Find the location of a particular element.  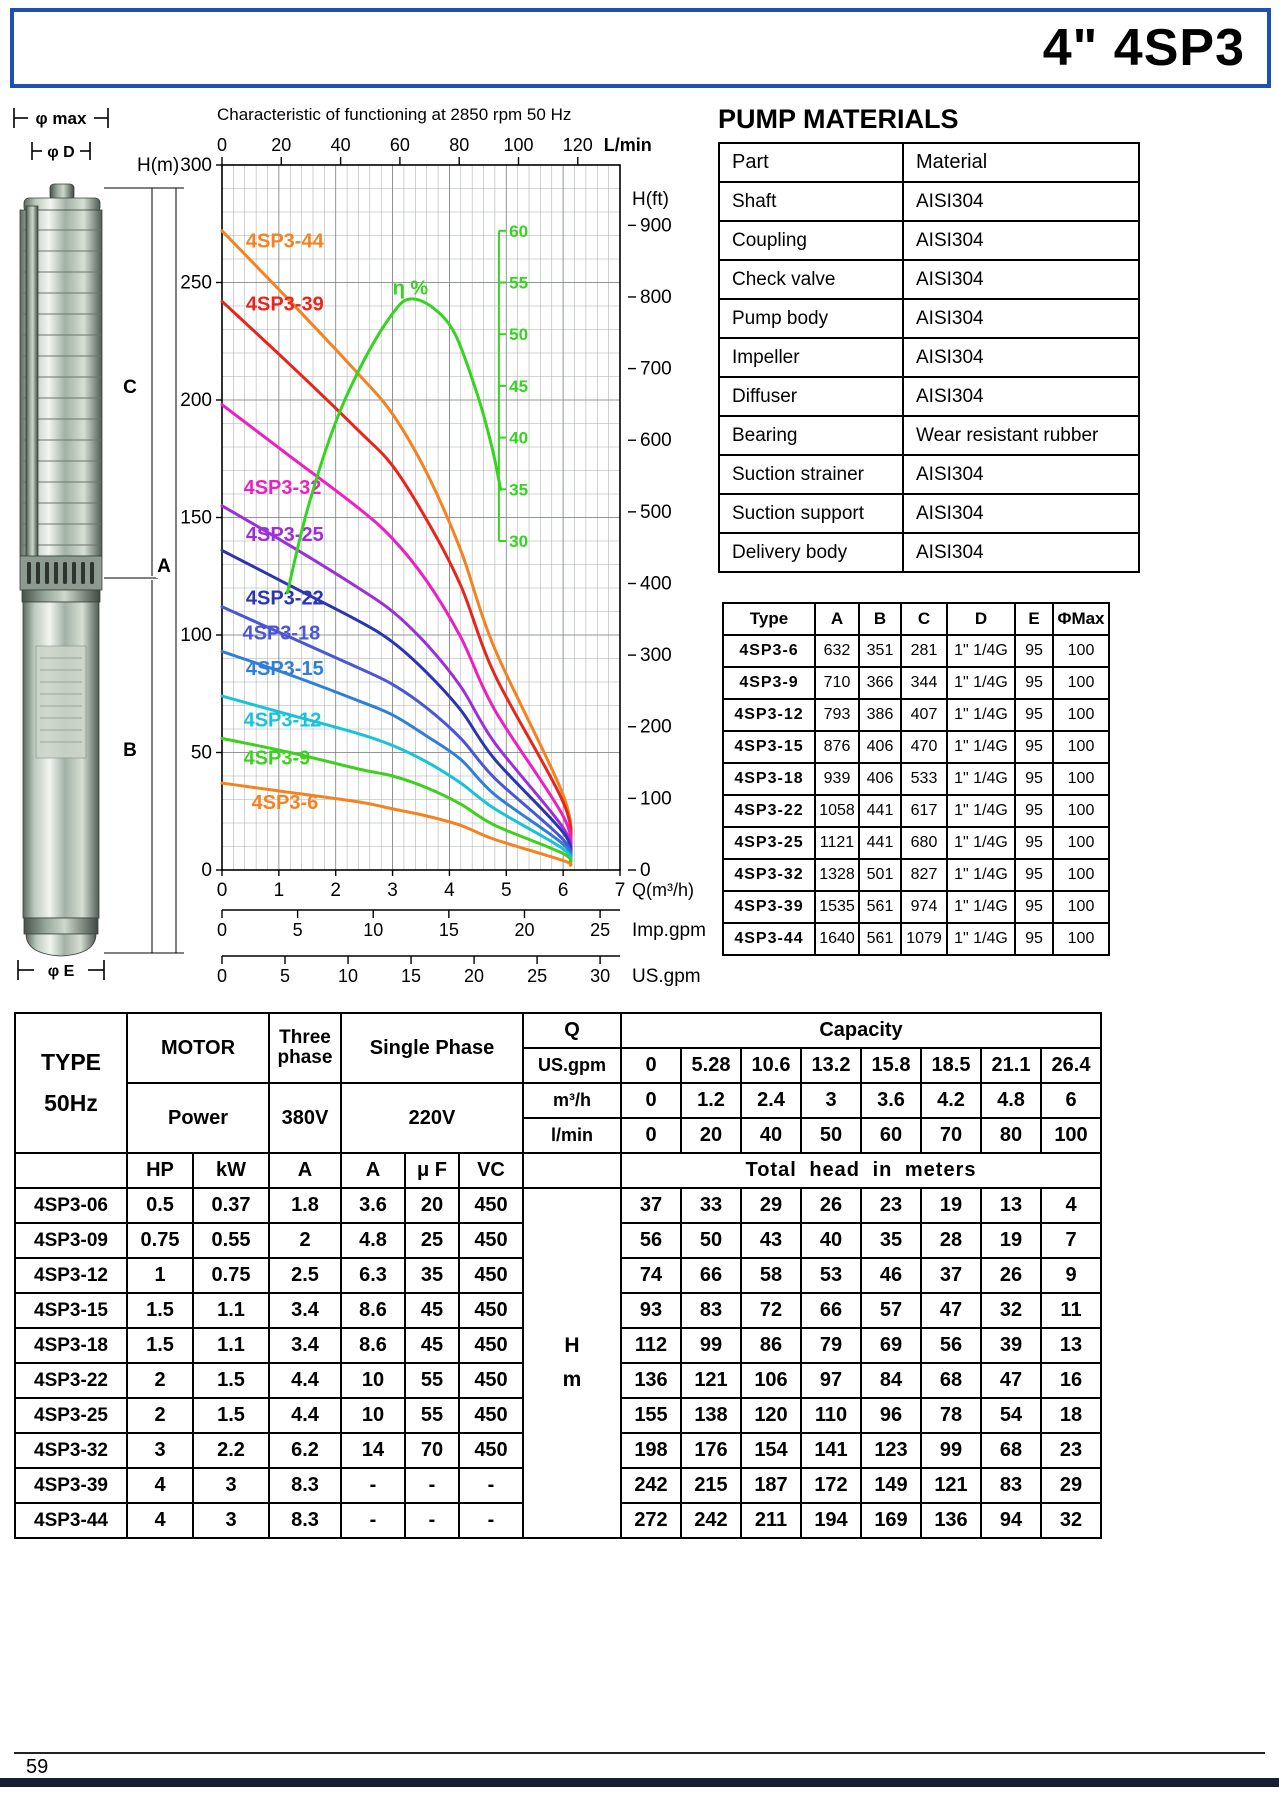

svg-text: 20 is located at coordinates (281, 145).